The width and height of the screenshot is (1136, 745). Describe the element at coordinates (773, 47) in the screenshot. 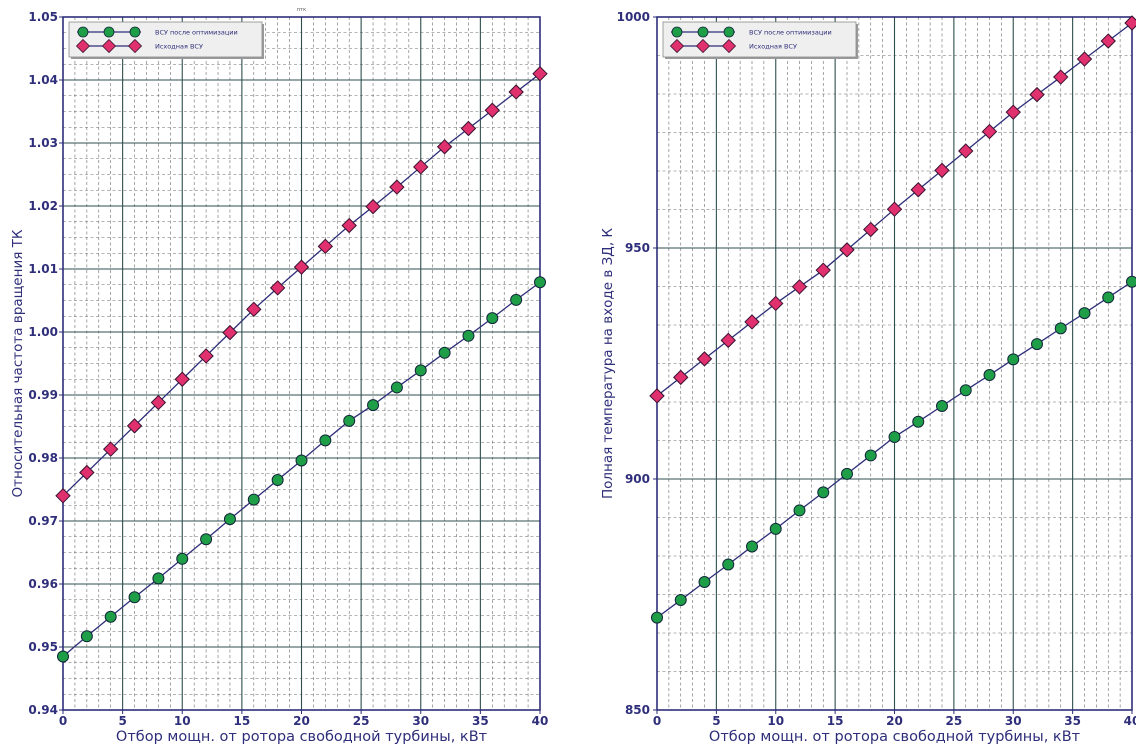

I see `legend-label: Исходная ВСУ` at that location.